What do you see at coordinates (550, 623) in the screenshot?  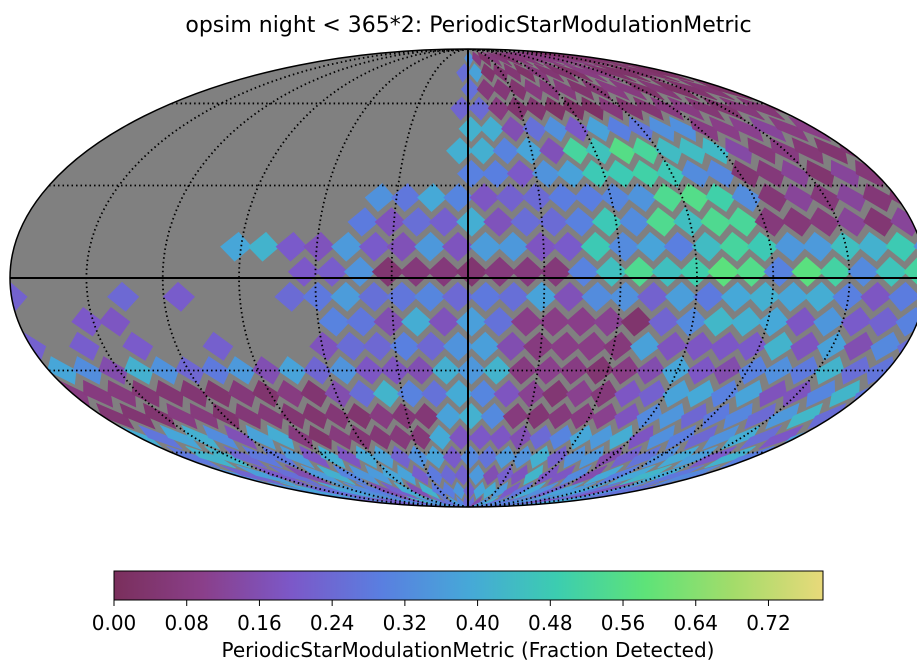 I see `colorbar-tick-label: 0.48` at bounding box center [550, 623].